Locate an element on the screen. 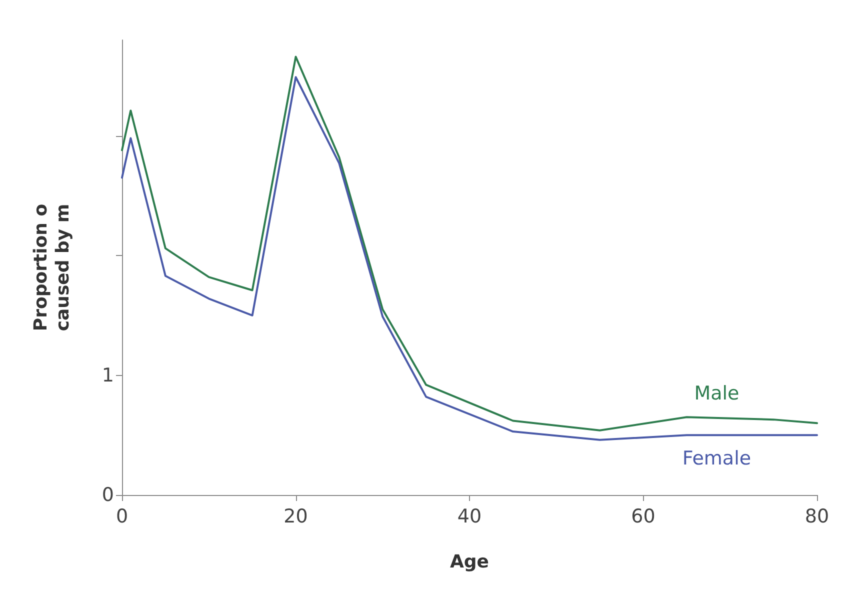 Image resolution: width=844 pixels, height=601 pixels. x-tick-label: 20 is located at coordinates (296, 517).